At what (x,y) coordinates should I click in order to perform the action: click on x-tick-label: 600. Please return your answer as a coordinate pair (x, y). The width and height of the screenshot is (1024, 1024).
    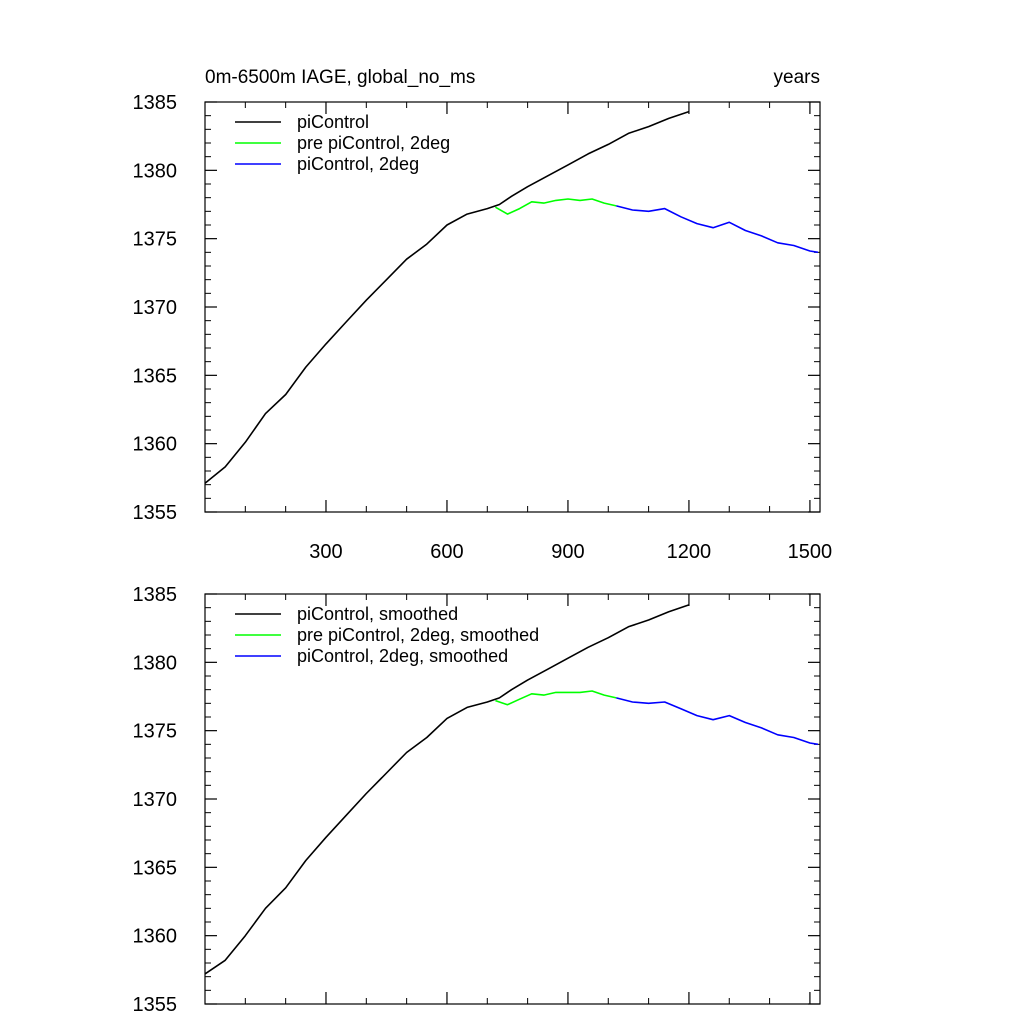
    Looking at the image, I should click on (446, 552).